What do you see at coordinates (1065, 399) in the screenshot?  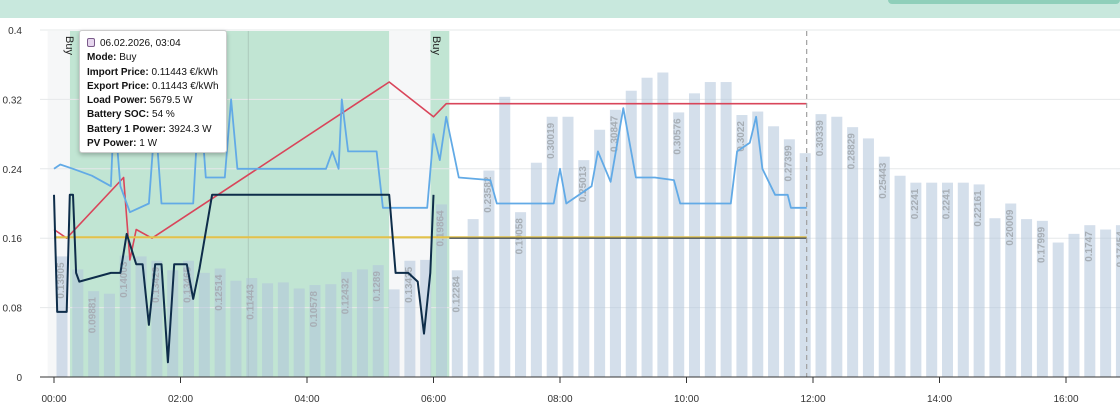 I see `x-tick-label: 16:00` at bounding box center [1065, 399].